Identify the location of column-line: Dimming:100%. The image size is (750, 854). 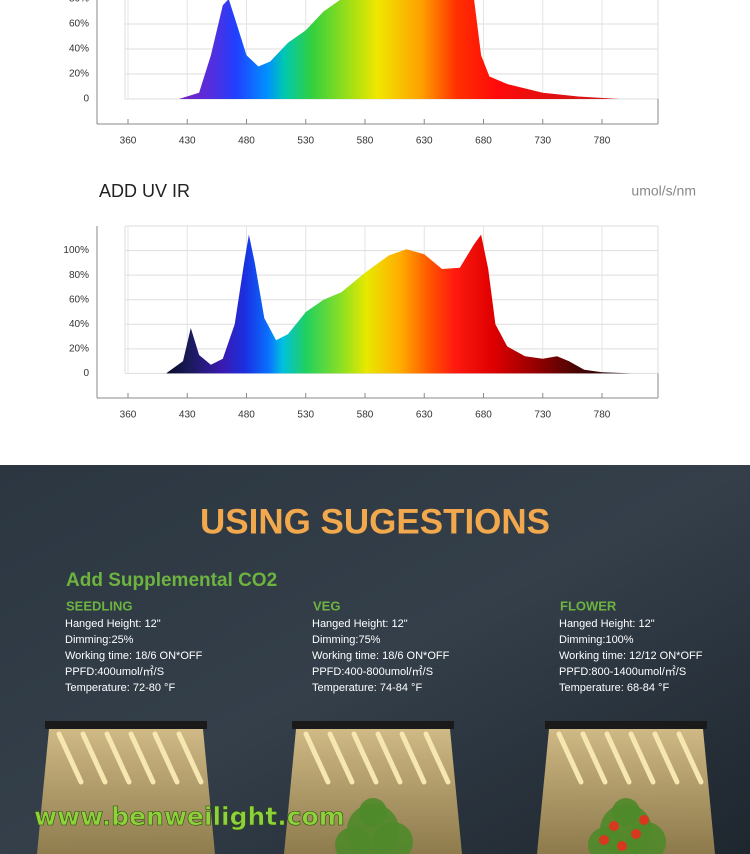
(596, 640).